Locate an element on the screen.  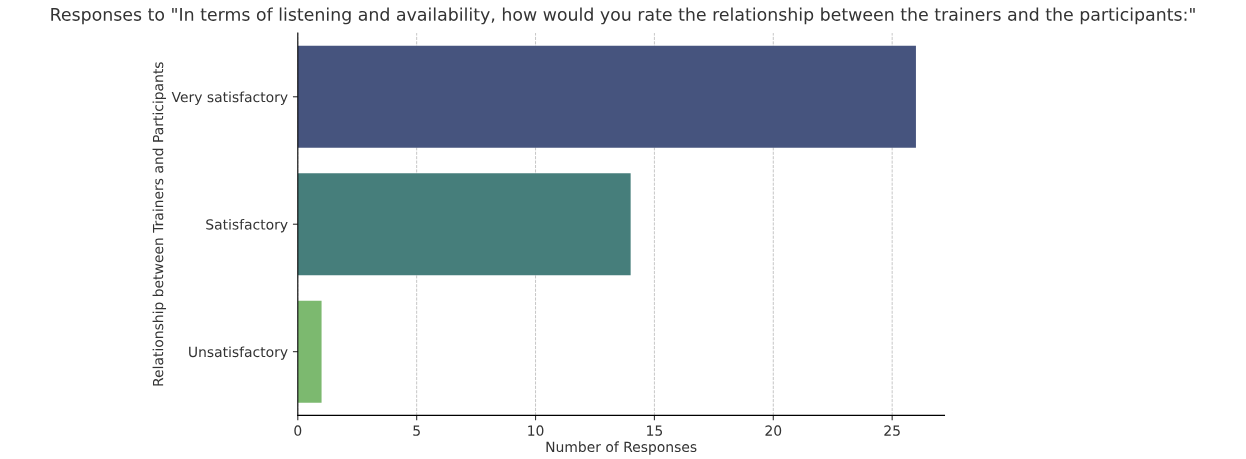
x-tick-label: 5 is located at coordinates (416, 430).